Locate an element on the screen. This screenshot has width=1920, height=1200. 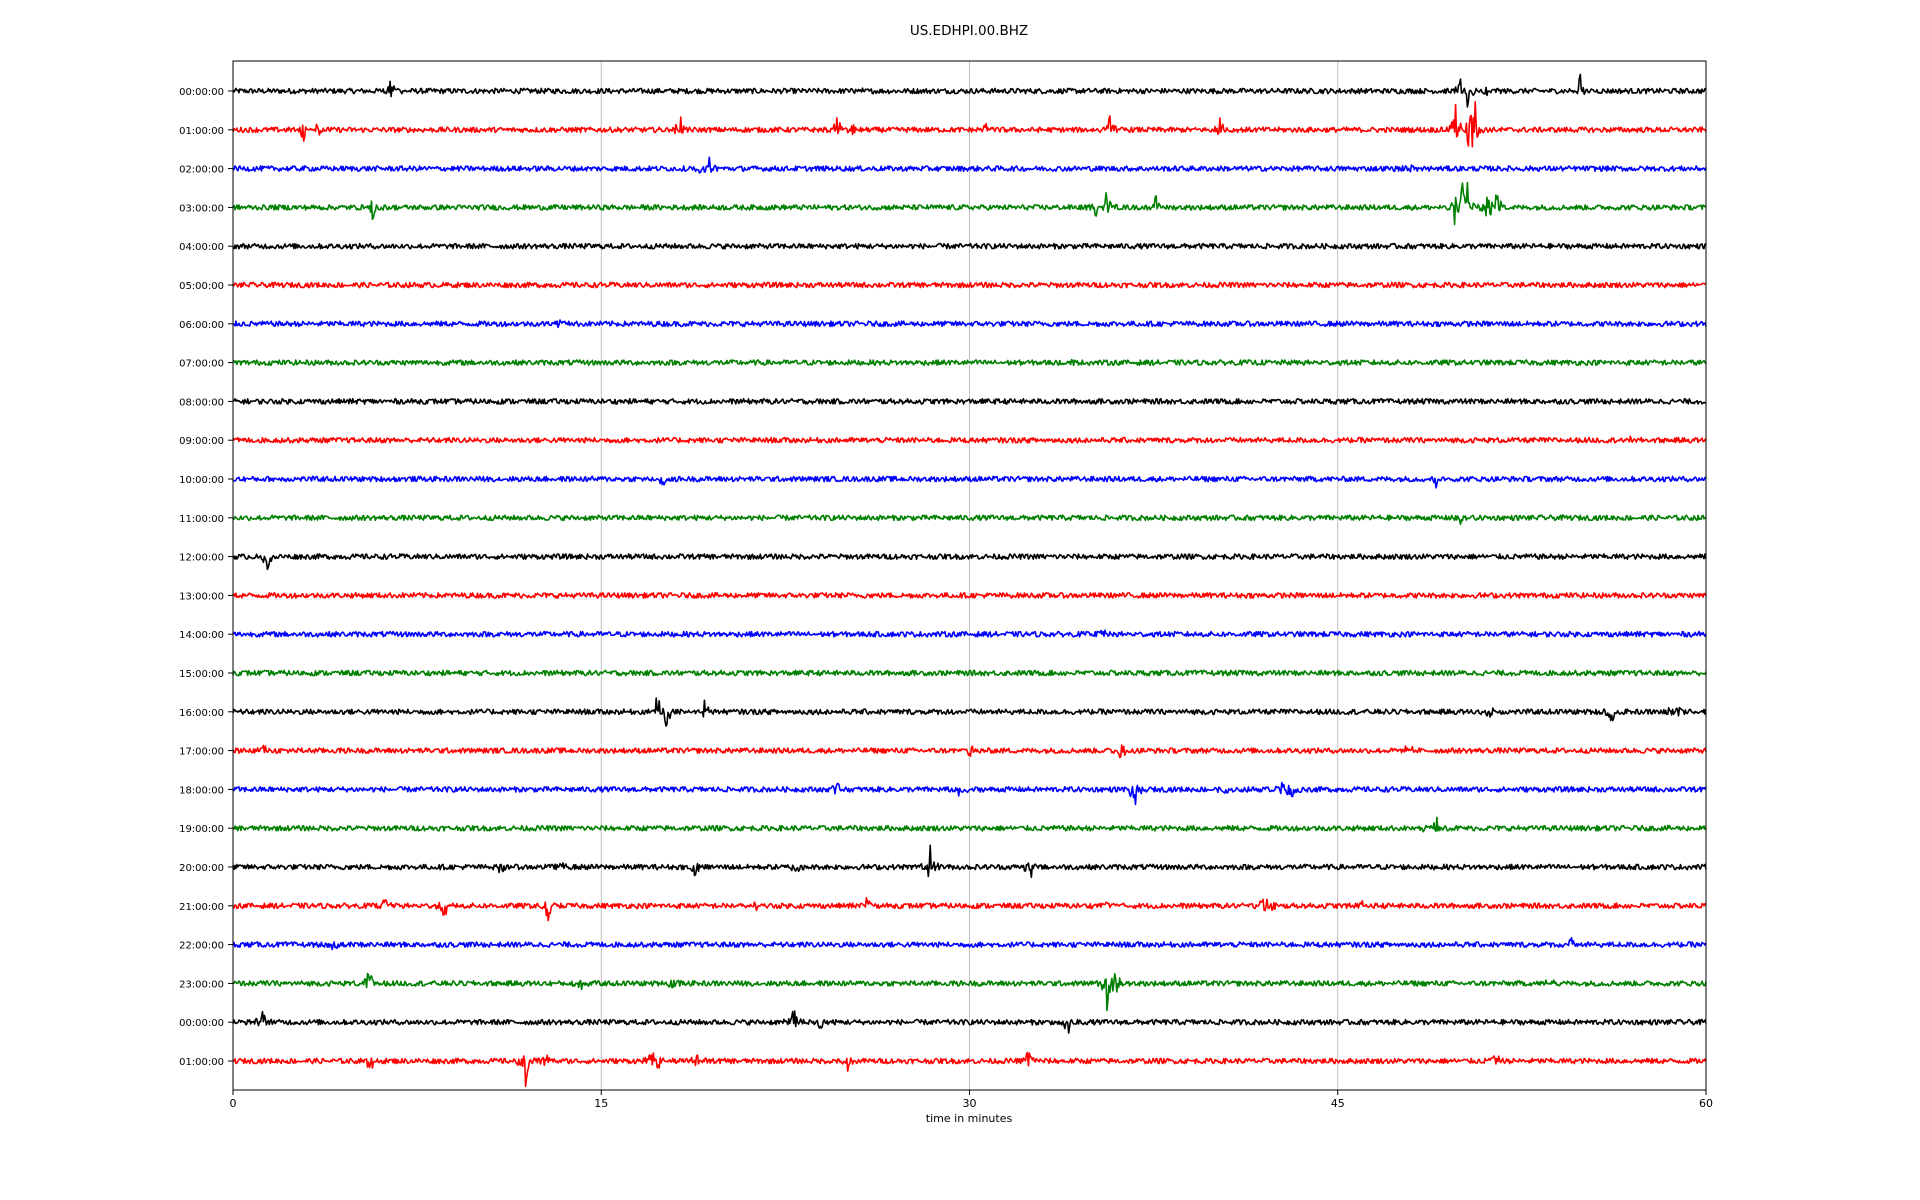
row-label: 05:00:00 is located at coordinates (201, 286).